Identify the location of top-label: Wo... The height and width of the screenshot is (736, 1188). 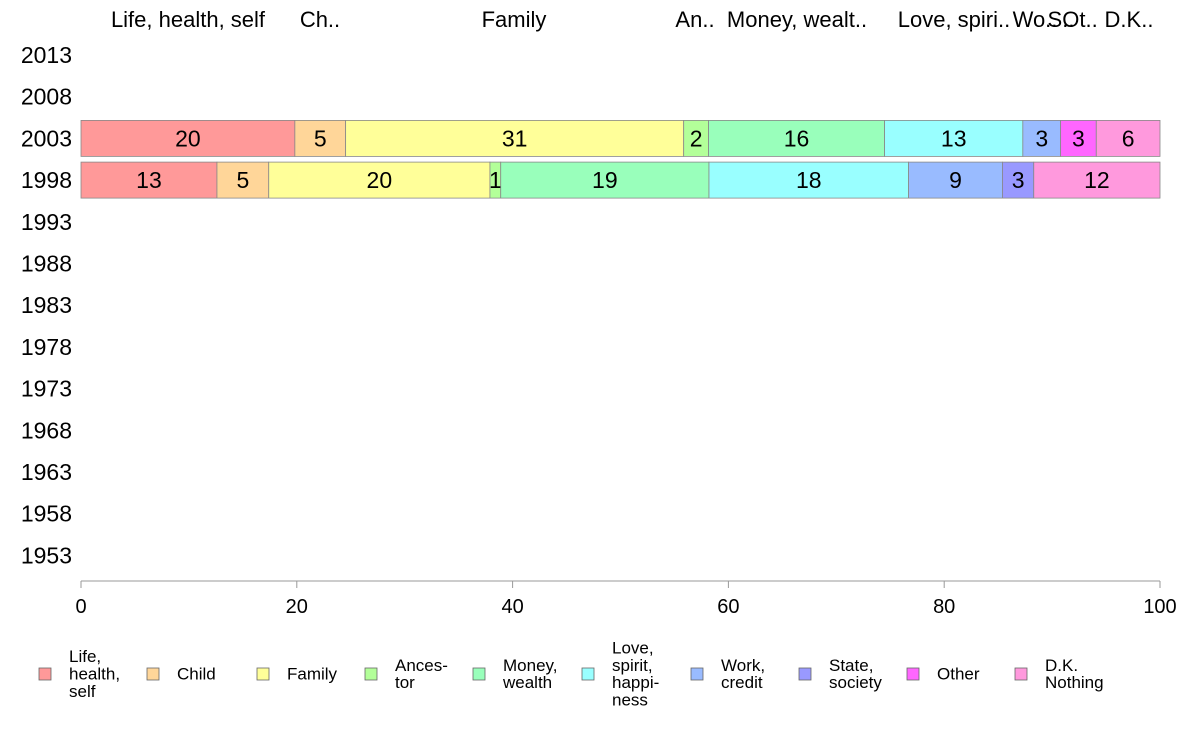
(1035, 19).